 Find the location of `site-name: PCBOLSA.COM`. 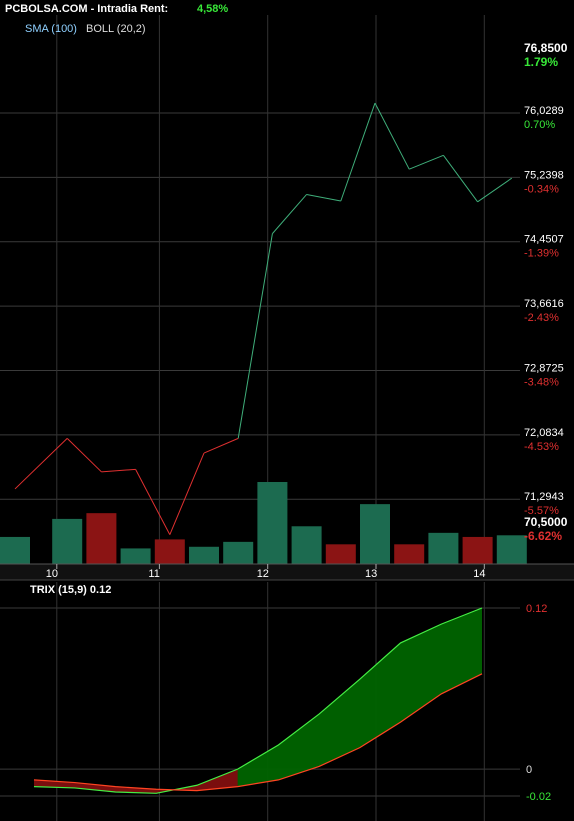

site-name: PCBOLSA.COM is located at coordinates (46, 9).